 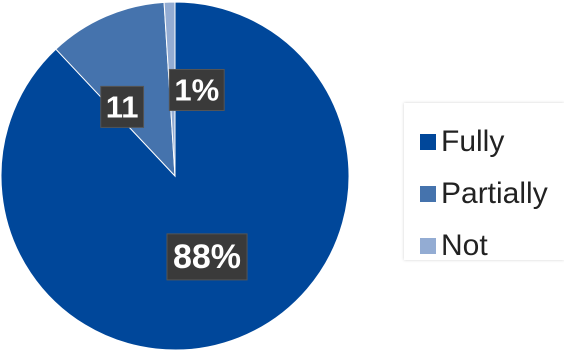 I want to click on legend-item-not: Not, so click(x=492, y=246).